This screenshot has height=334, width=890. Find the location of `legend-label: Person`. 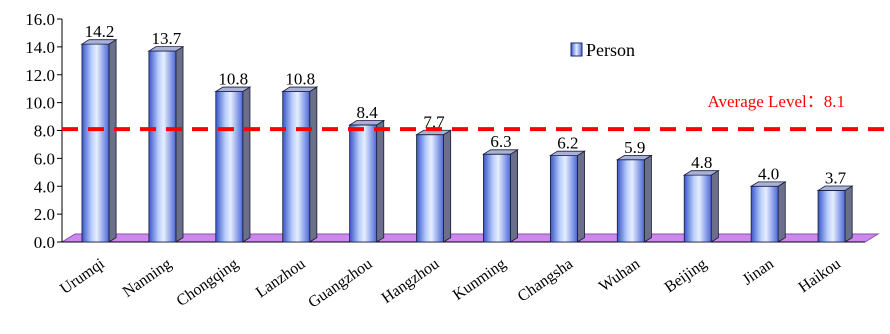

legend-label: Person is located at coordinates (610, 50).